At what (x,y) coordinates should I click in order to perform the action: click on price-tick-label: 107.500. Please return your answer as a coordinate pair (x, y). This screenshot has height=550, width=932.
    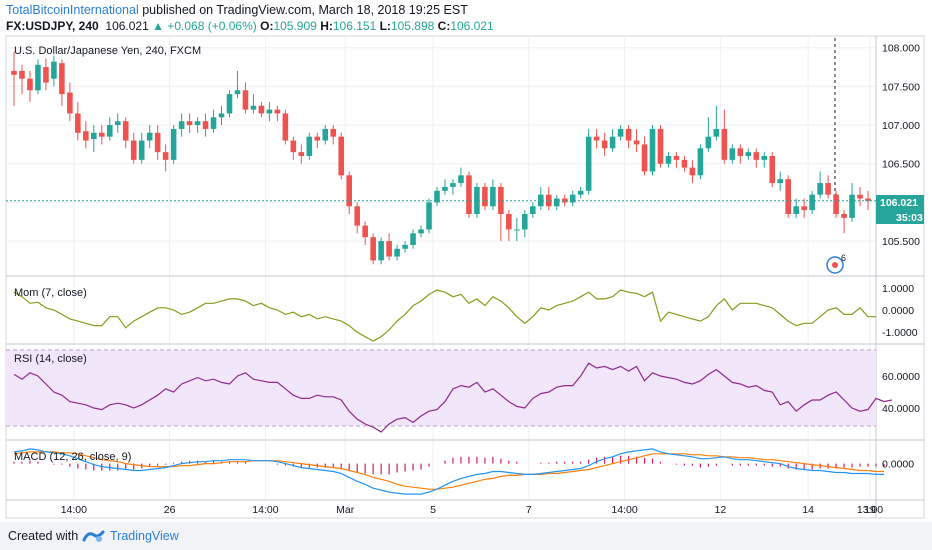
    Looking at the image, I should click on (901, 87).